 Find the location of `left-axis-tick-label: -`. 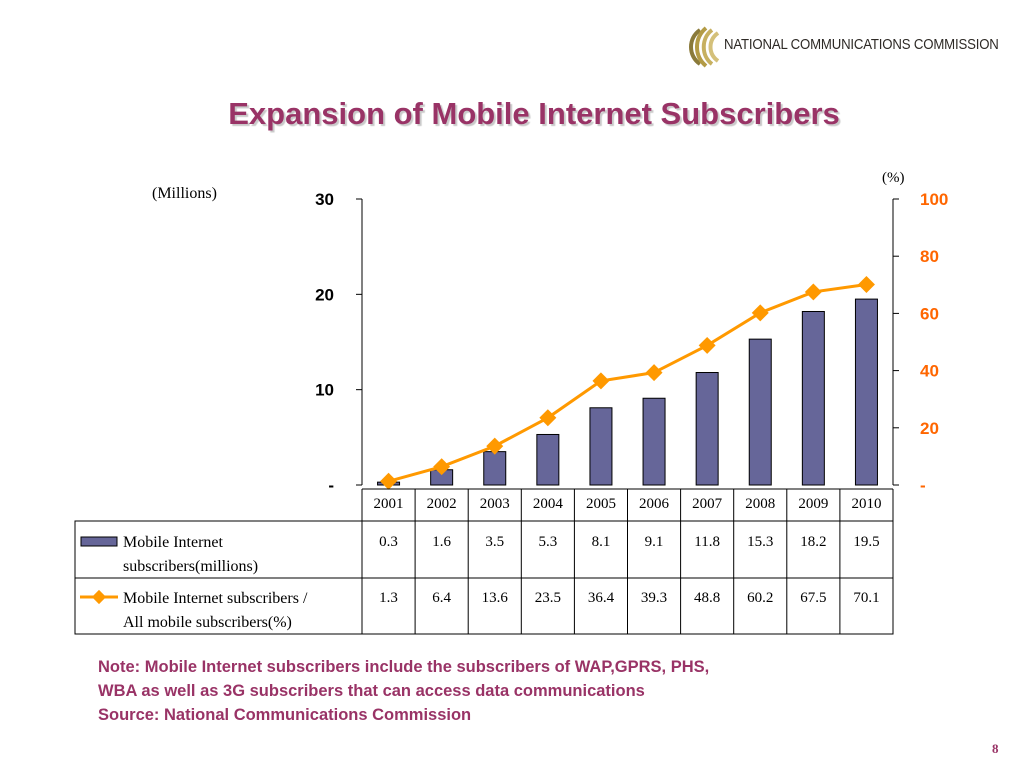

left-axis-tick-label: - is located at coordinates (331, 485).